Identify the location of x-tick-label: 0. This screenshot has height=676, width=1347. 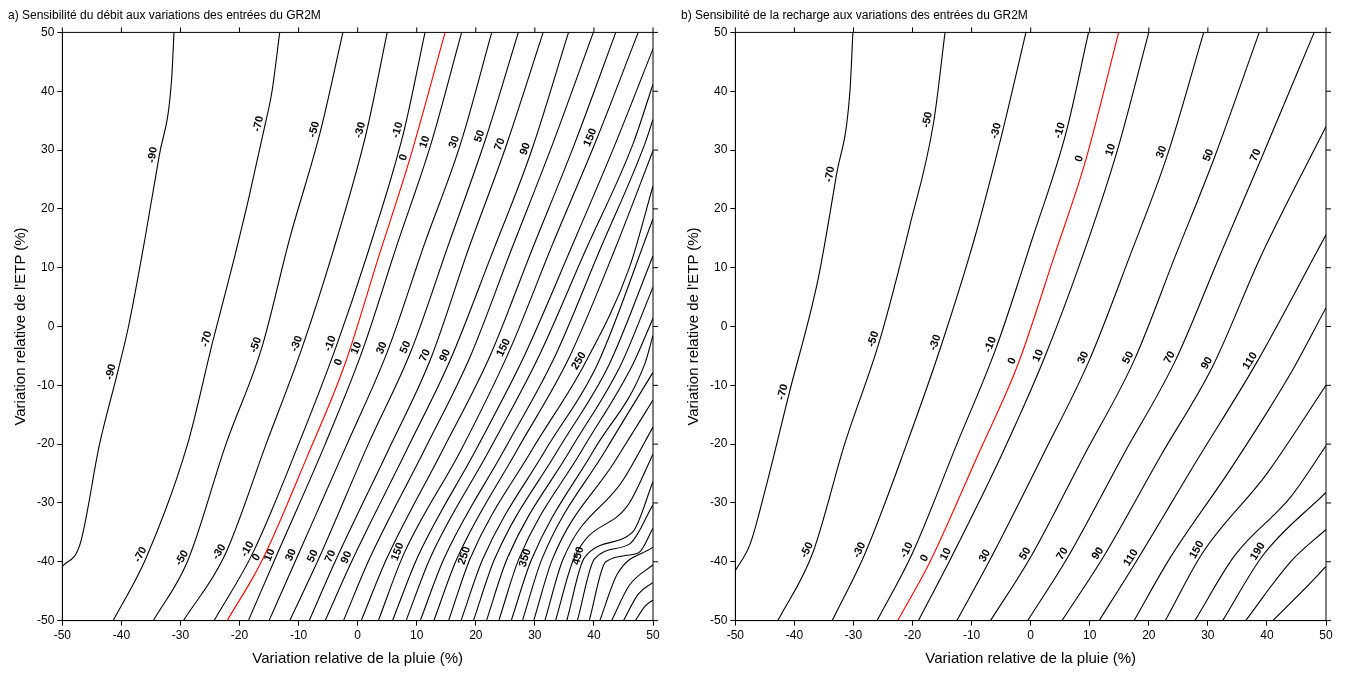
(358, 635).